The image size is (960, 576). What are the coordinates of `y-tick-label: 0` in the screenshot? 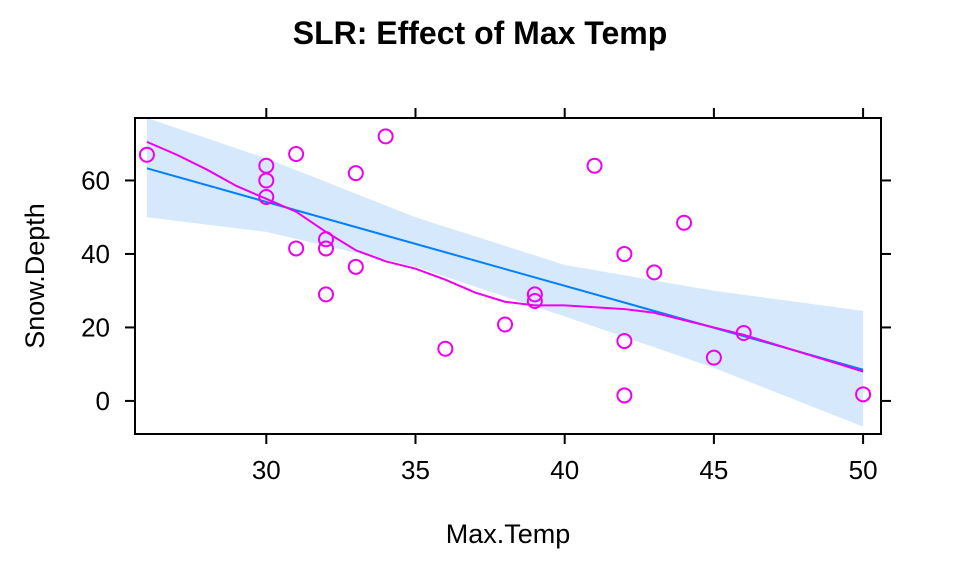 It's located at (103, 401).